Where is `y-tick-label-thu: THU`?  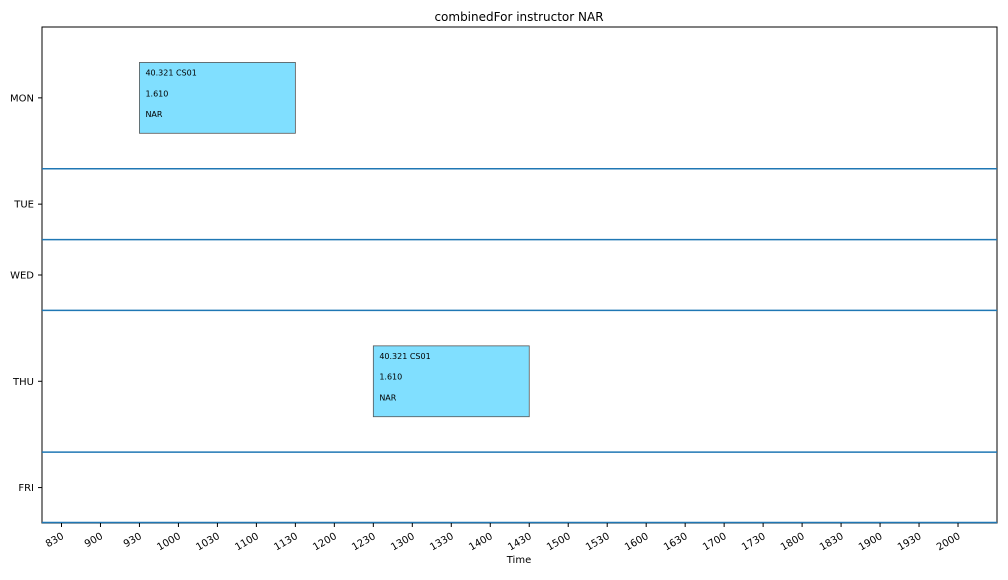
y-tick-label-thu: THU is located at coordinates (23, 382).